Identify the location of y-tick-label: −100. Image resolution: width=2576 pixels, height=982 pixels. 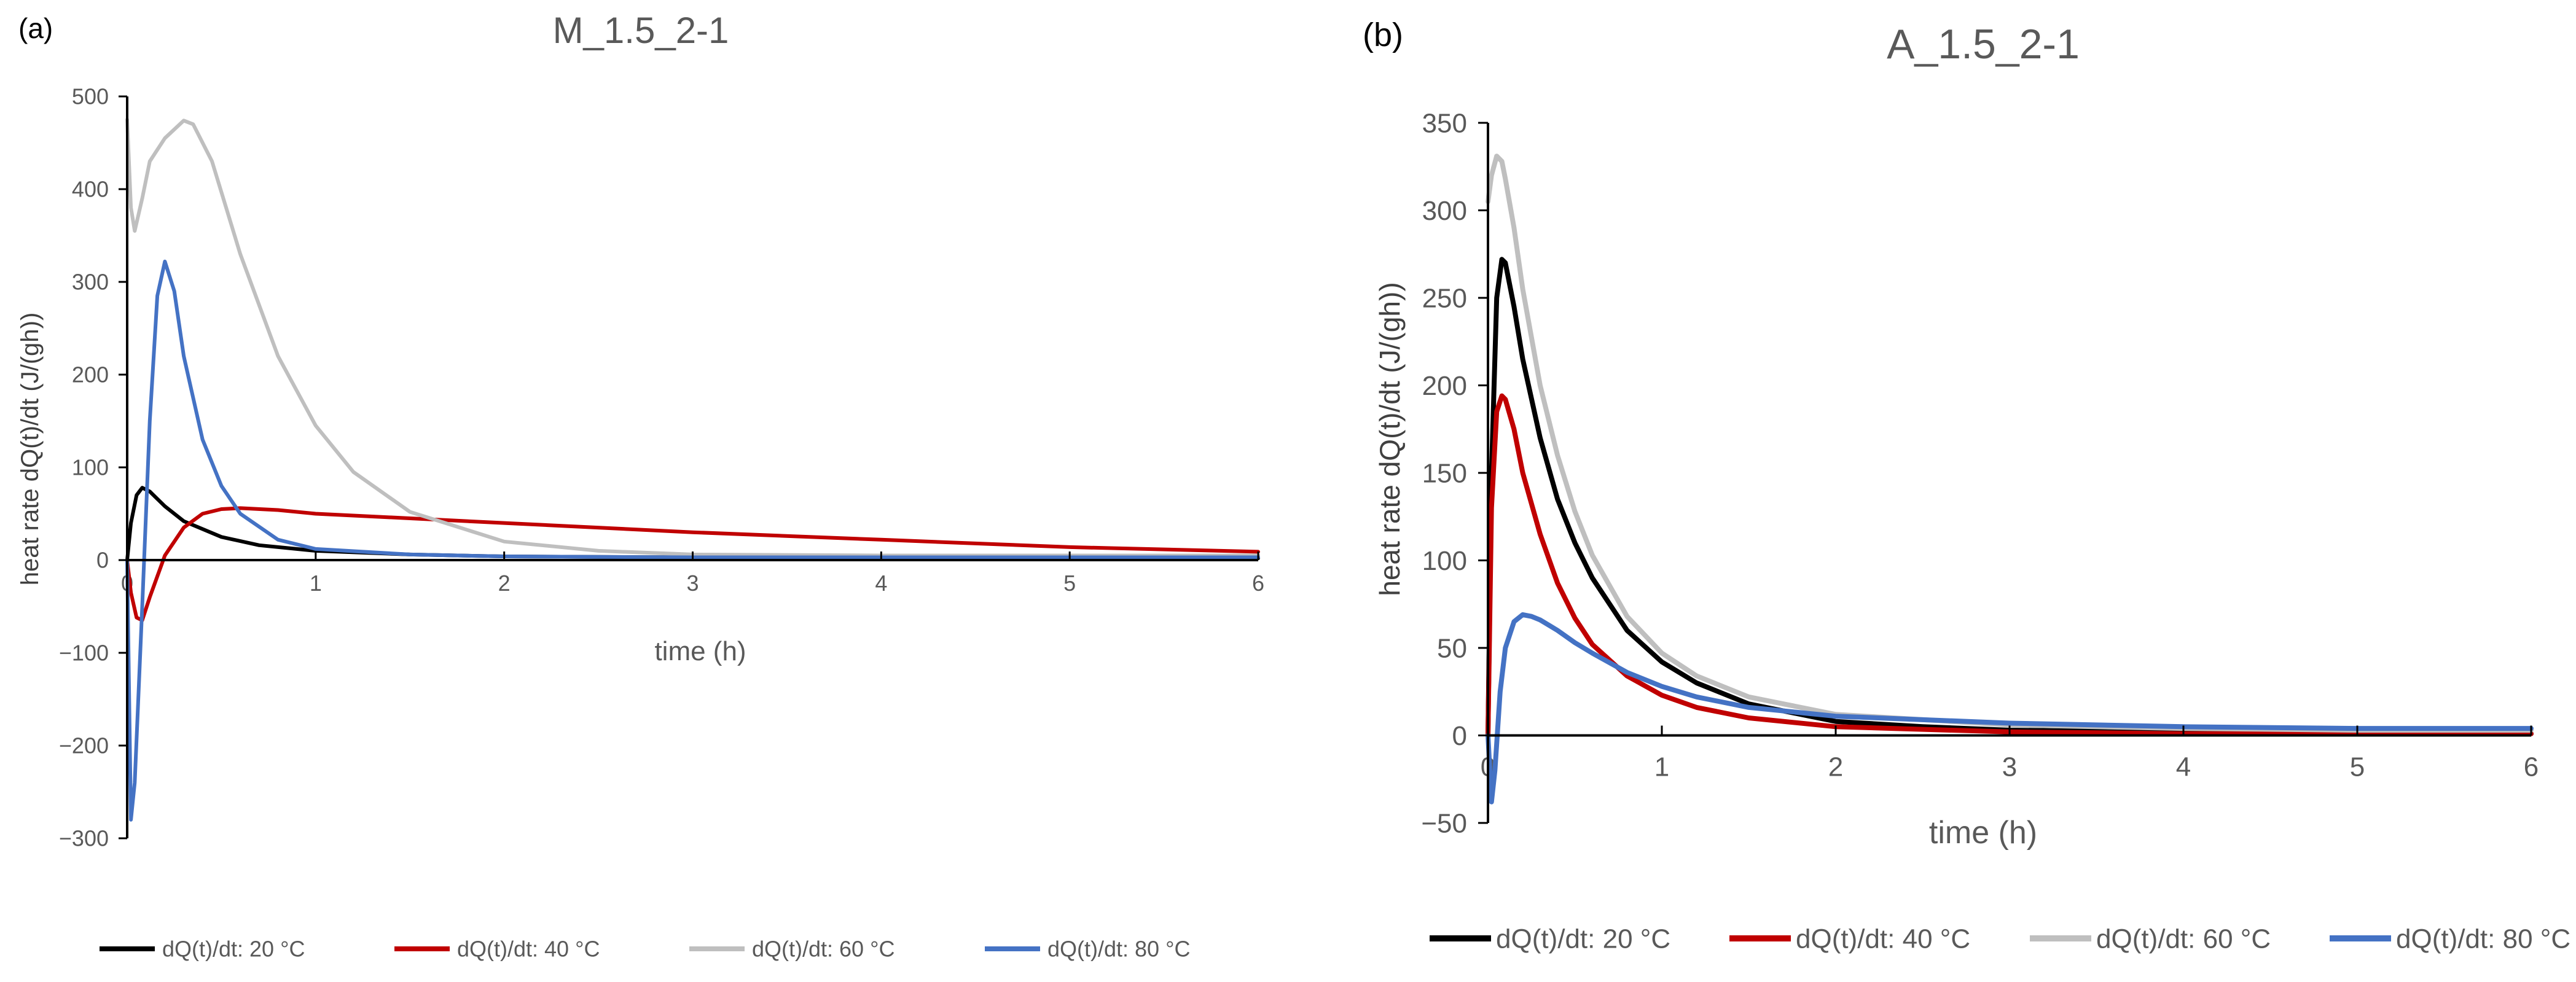
(84, 653).